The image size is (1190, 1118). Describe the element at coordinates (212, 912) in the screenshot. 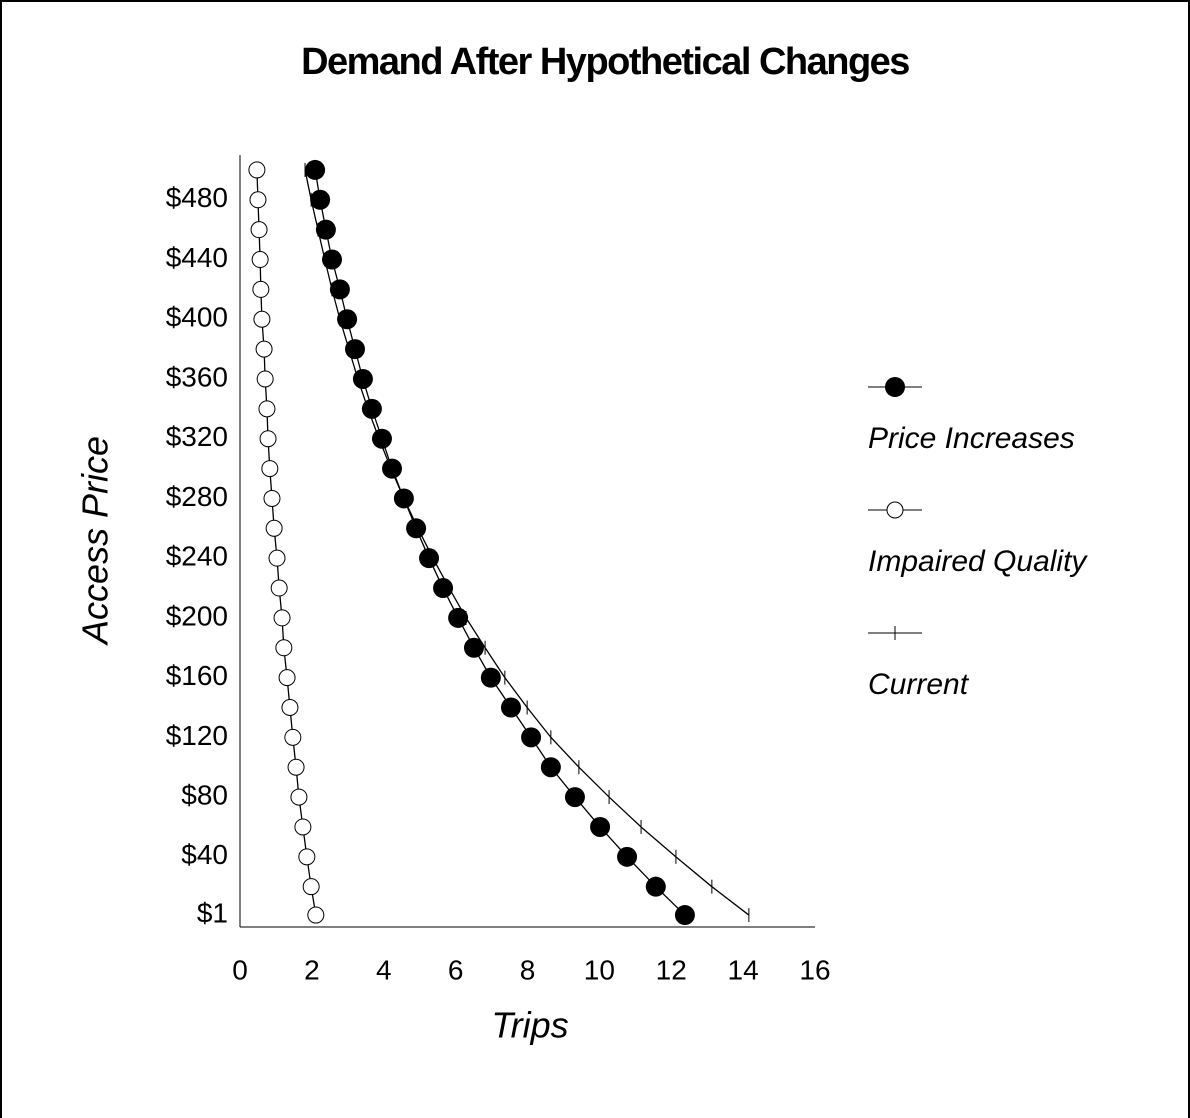

I see `y-tick-label: $1` at that location.